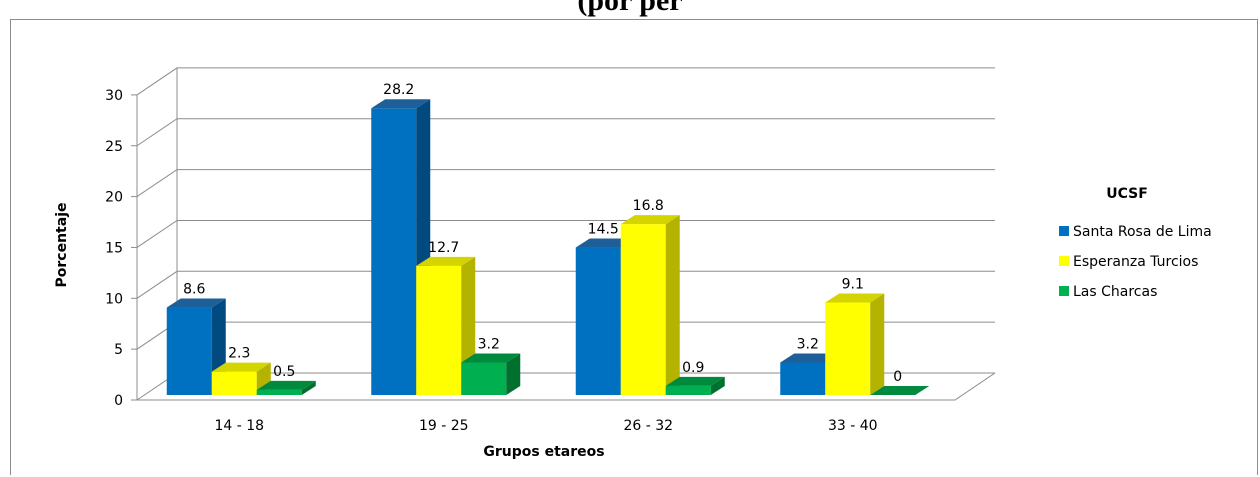  Describe the element at coordinates (194, 290) in the screenshot. I see `data-label: 8.6` at that location.